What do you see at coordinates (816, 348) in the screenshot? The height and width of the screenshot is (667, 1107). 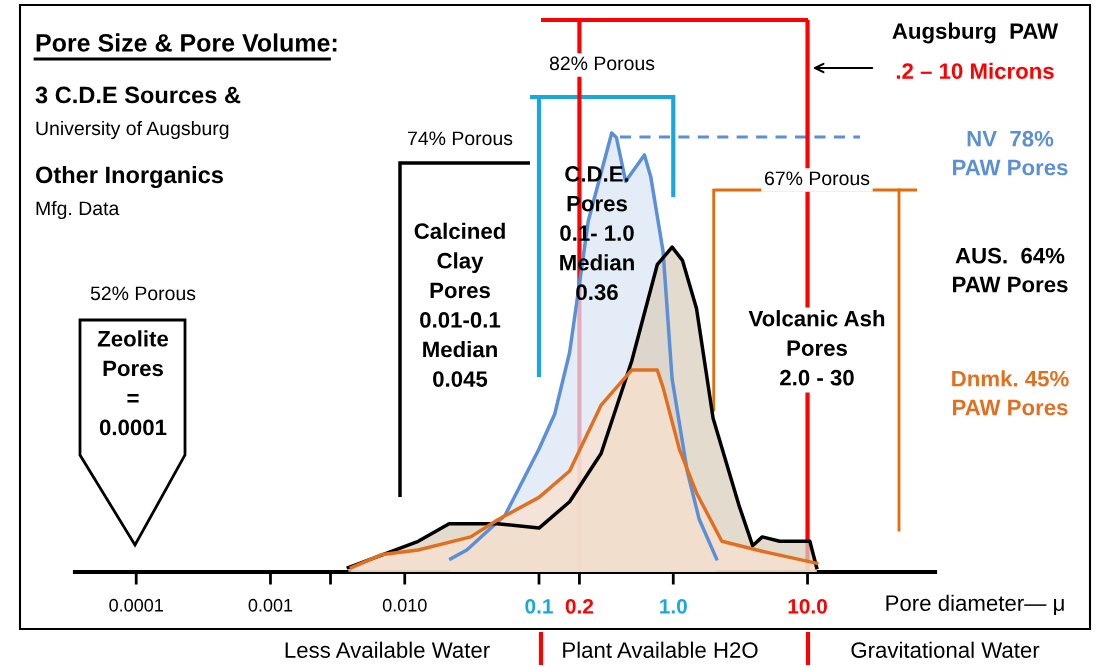 I see `annotation: Volcanic Ash Pores 2.0 - 30` at bounding box center [816, 348].